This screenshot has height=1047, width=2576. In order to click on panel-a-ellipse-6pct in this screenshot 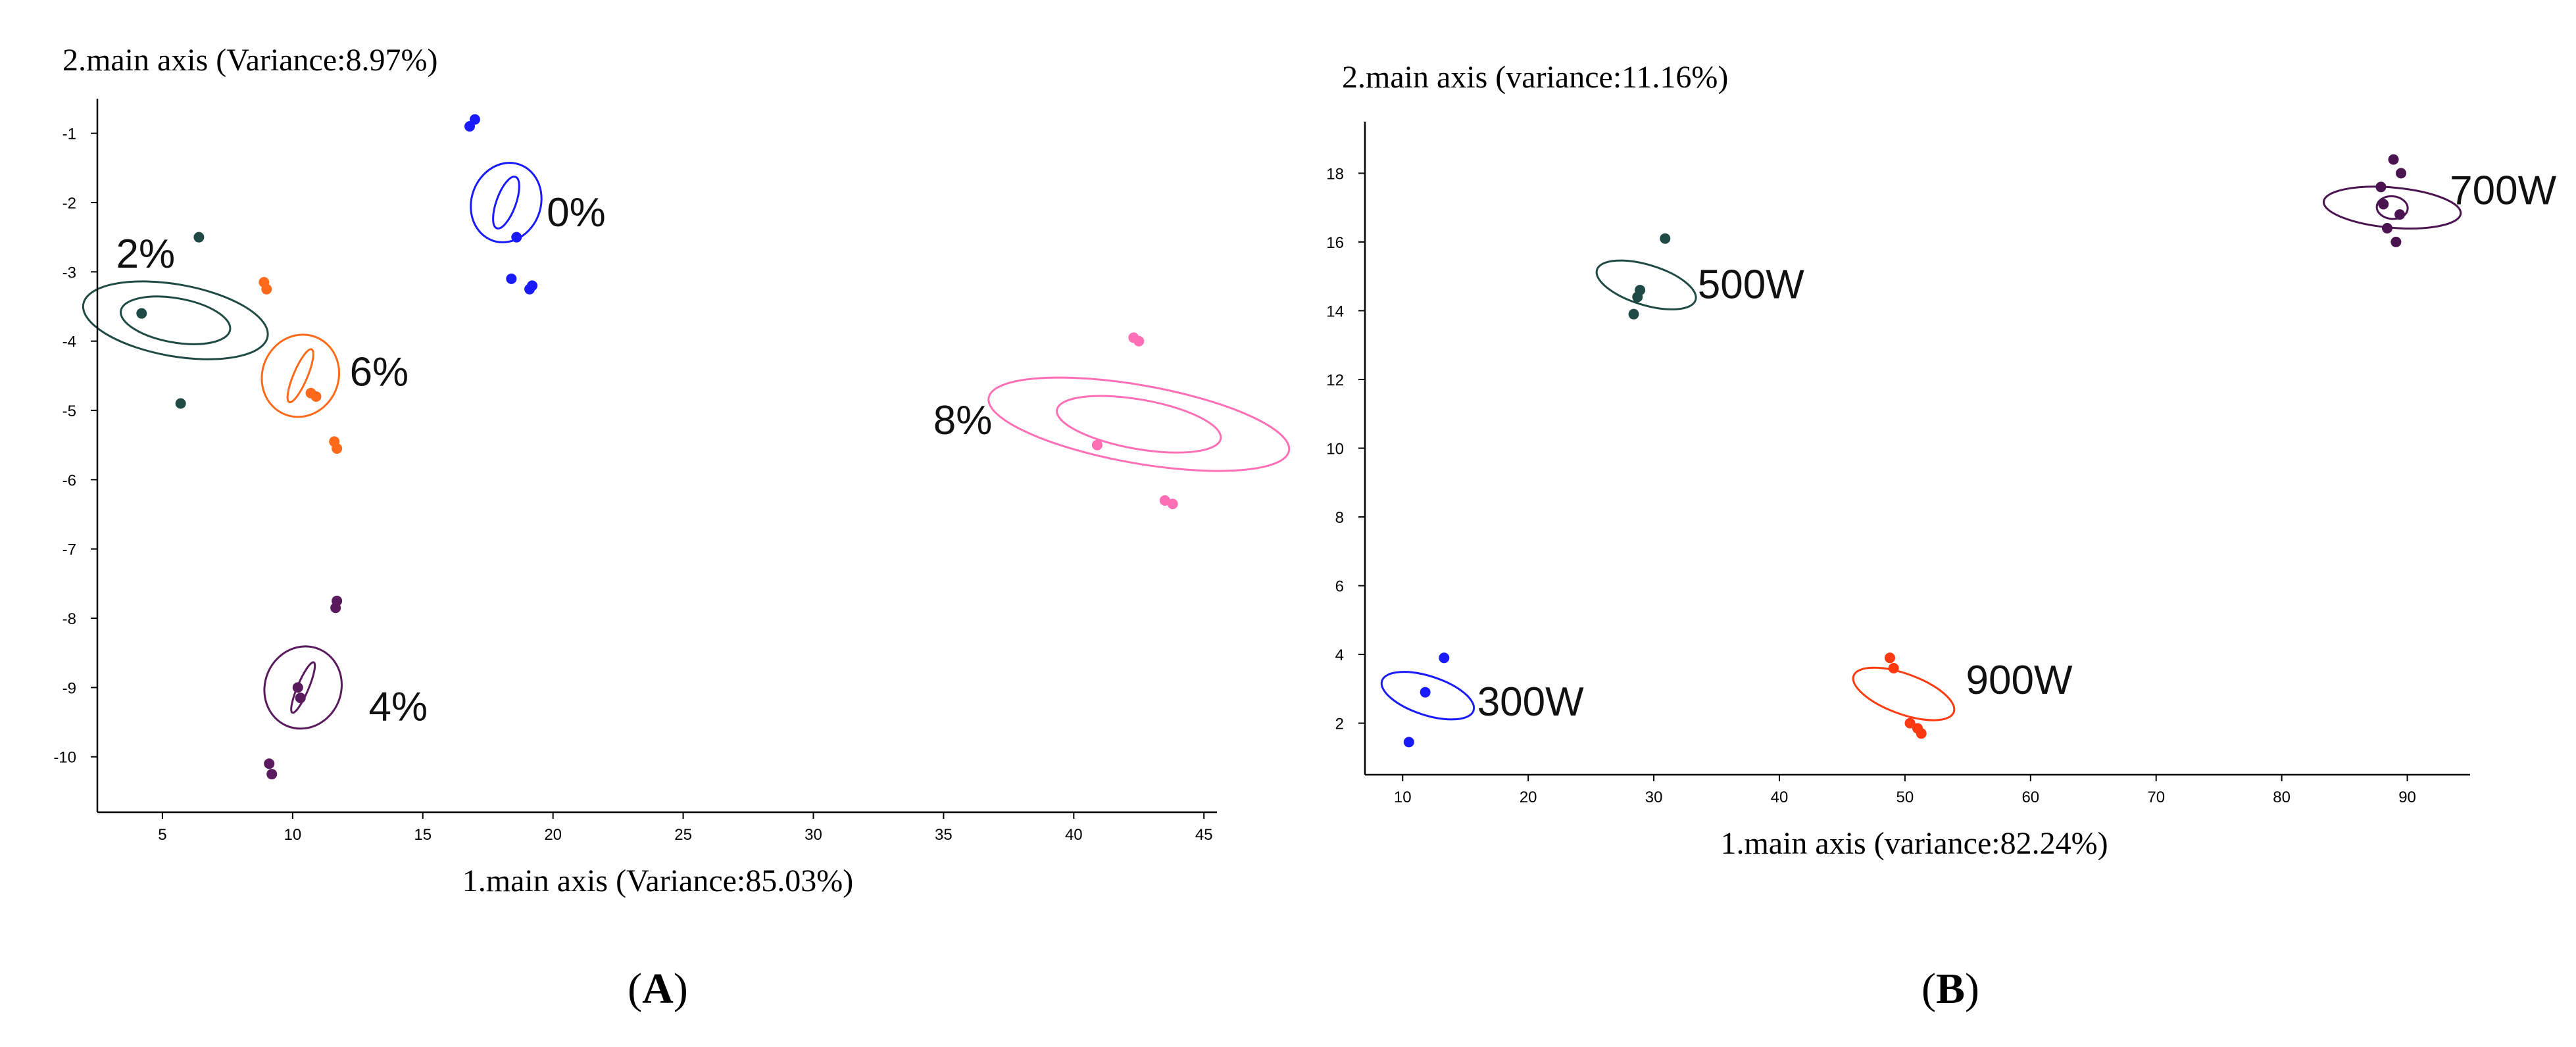, I will do `click(300, 375)`.